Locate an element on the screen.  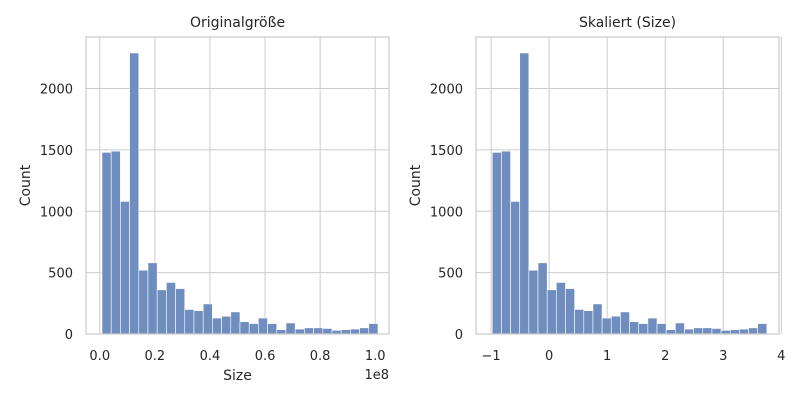
x-tick-labels: 0.0 0.2 0.4 0.6 0.8 1.0 is located at coordinates (237, 356).